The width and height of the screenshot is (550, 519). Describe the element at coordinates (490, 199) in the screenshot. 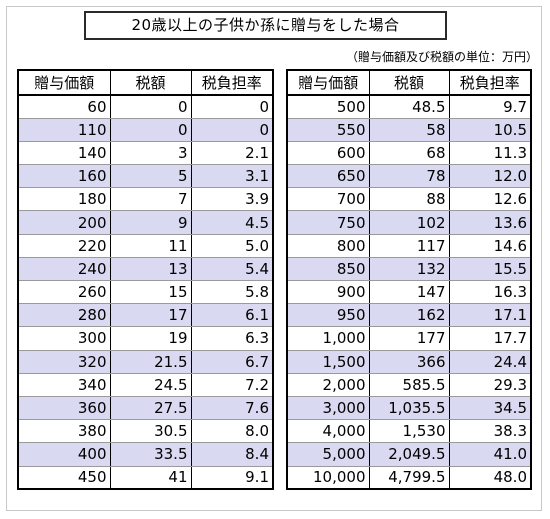

I see `cell-tax-rate: 12.6` at that location.